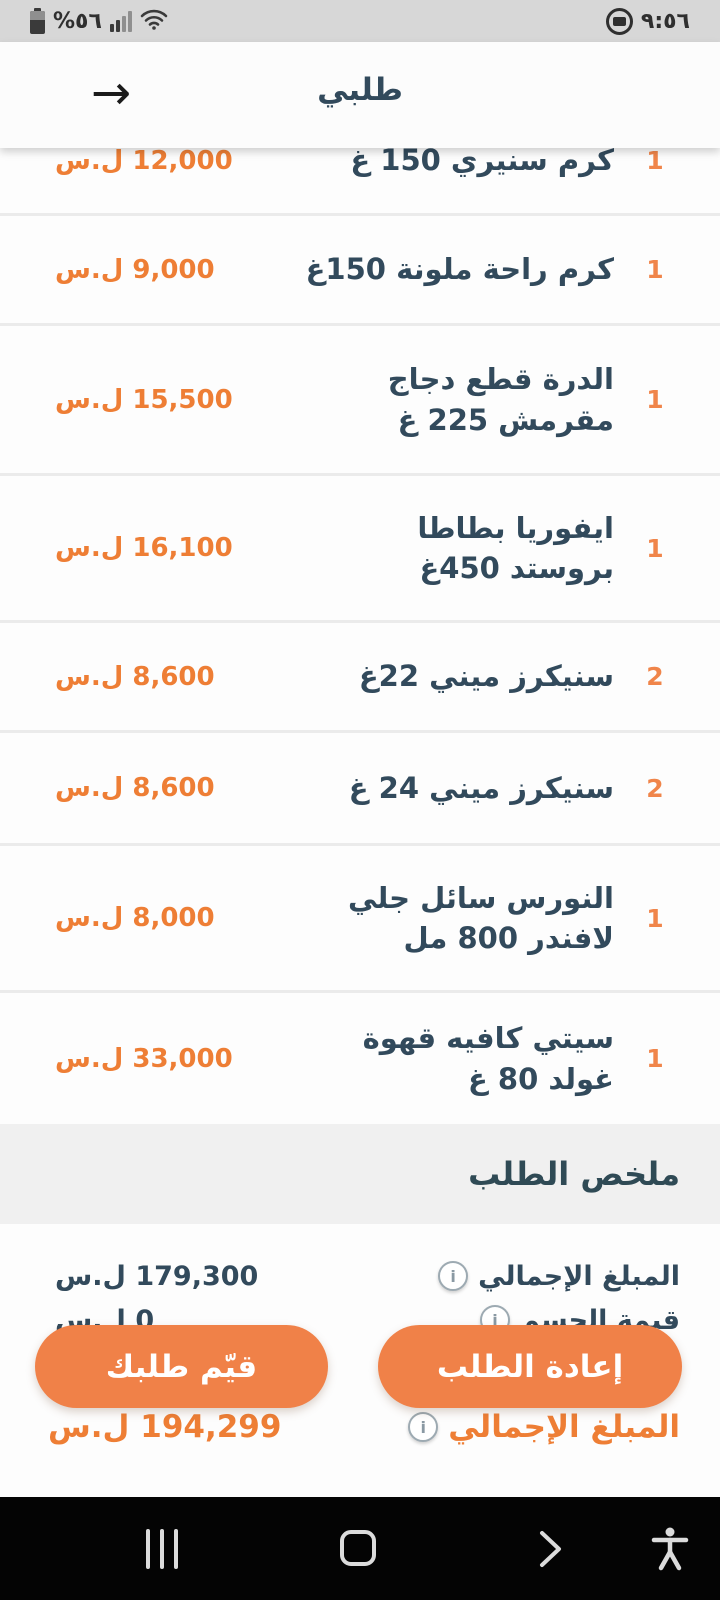 Image resolution: width=720 pixels, height=1600 pixels. What do you see at coordinates (360, 549) in the screenshot?
I see `order-item-row: 1 ايفوريا بطاطا بروستد 450غ 16,100 ل.س` at bounding box center [360, 549].